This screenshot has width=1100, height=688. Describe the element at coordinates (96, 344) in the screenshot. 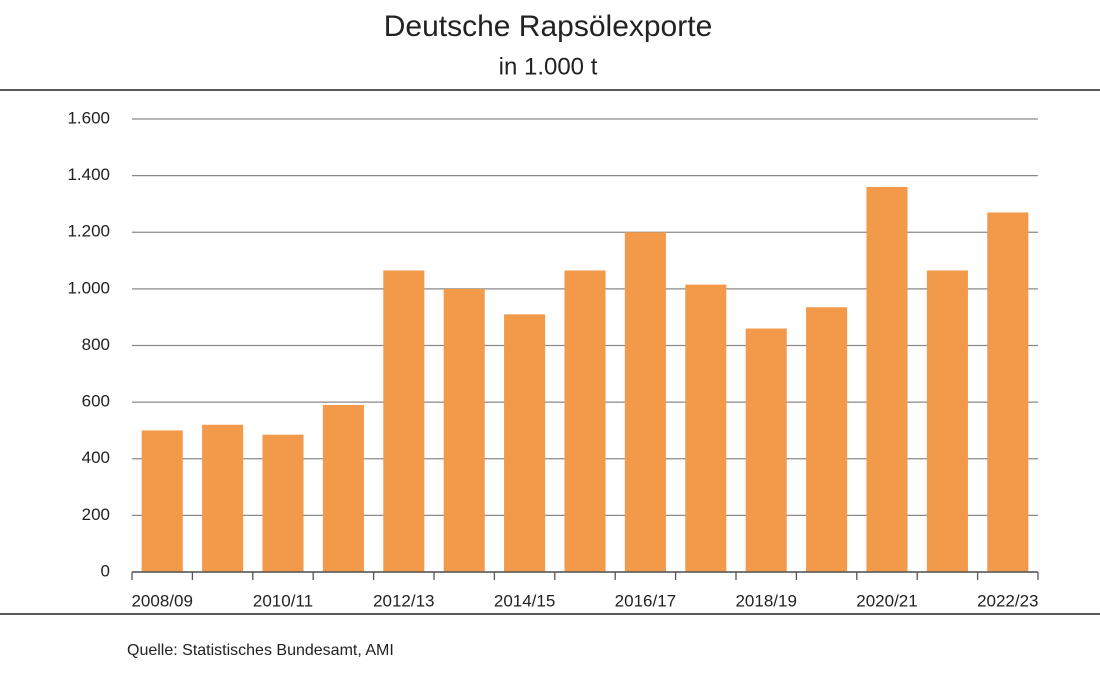

I see `y-tick-label: 800` at that location.